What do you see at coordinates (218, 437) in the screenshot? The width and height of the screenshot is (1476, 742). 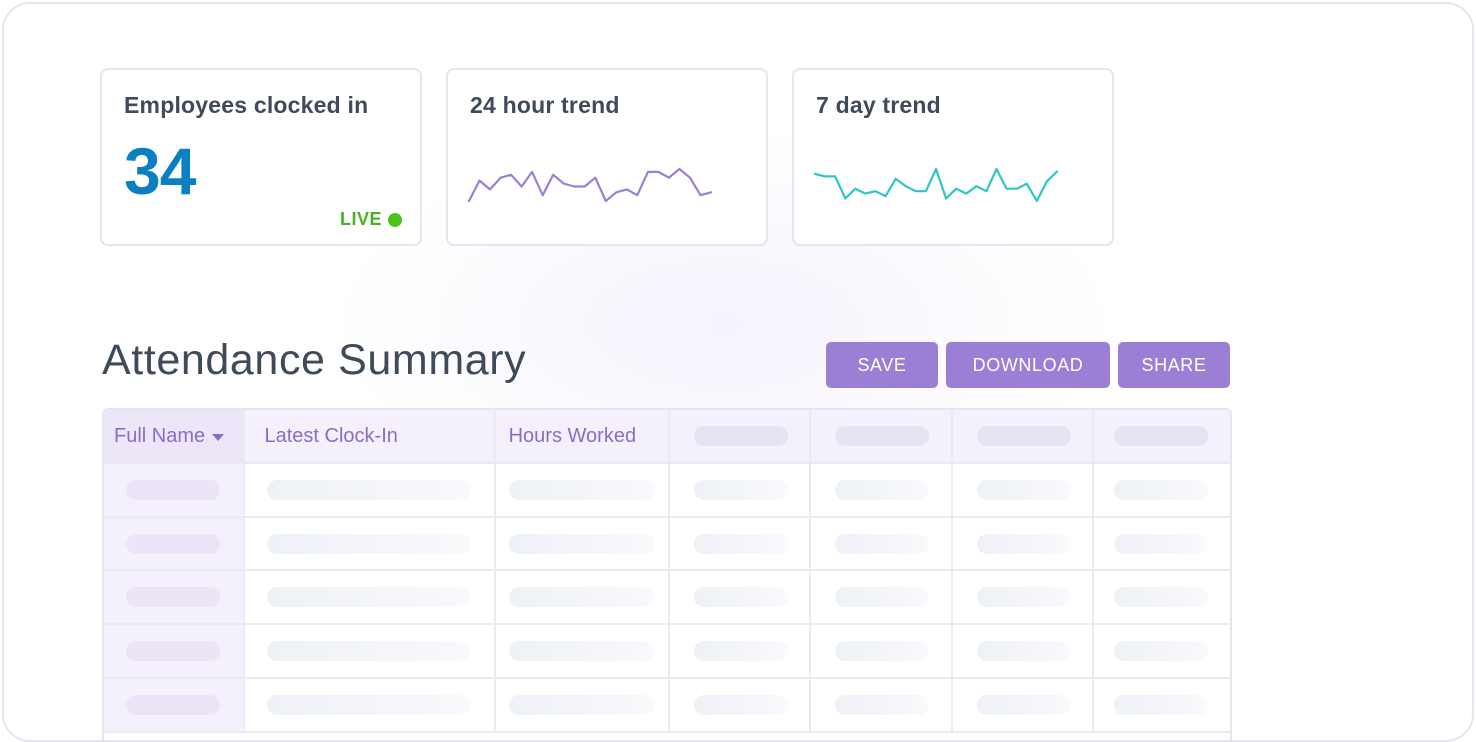 I see `sort-desc-icon` at bounding box center [218, 437].